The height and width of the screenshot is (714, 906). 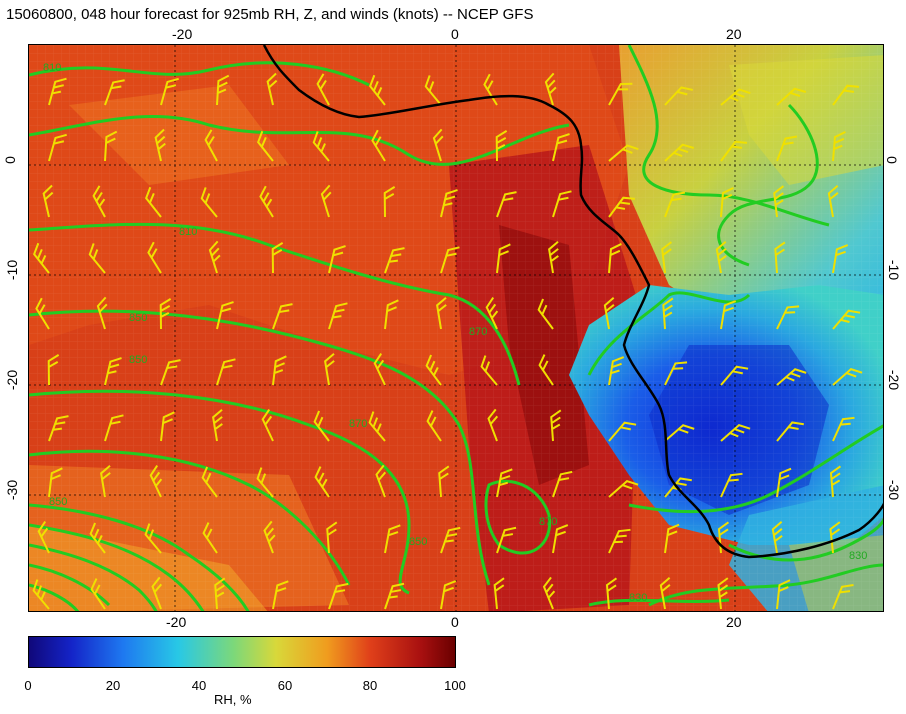 What do you see at coordinates (188, 232) in the screenshot?
I see `contour-label-2: 810` at bounding box center [188, 232].